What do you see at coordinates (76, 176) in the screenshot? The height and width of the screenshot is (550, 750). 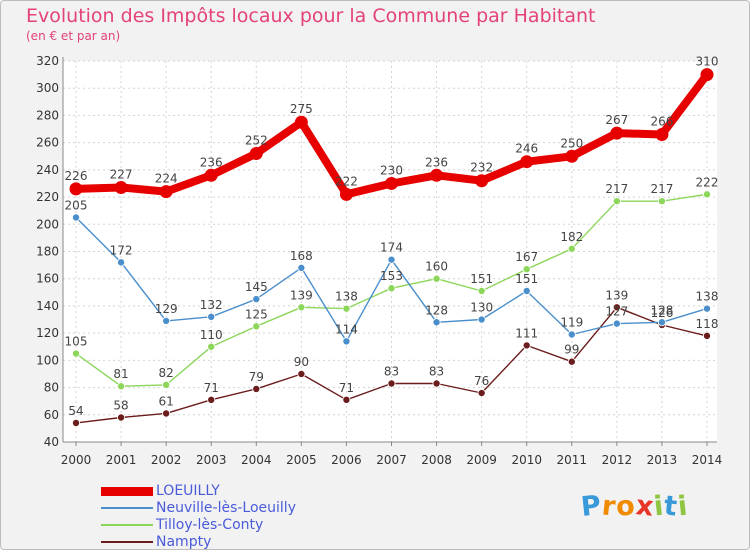 I see `data-label-loeuilly: 226` at bounding box center [76, 176].